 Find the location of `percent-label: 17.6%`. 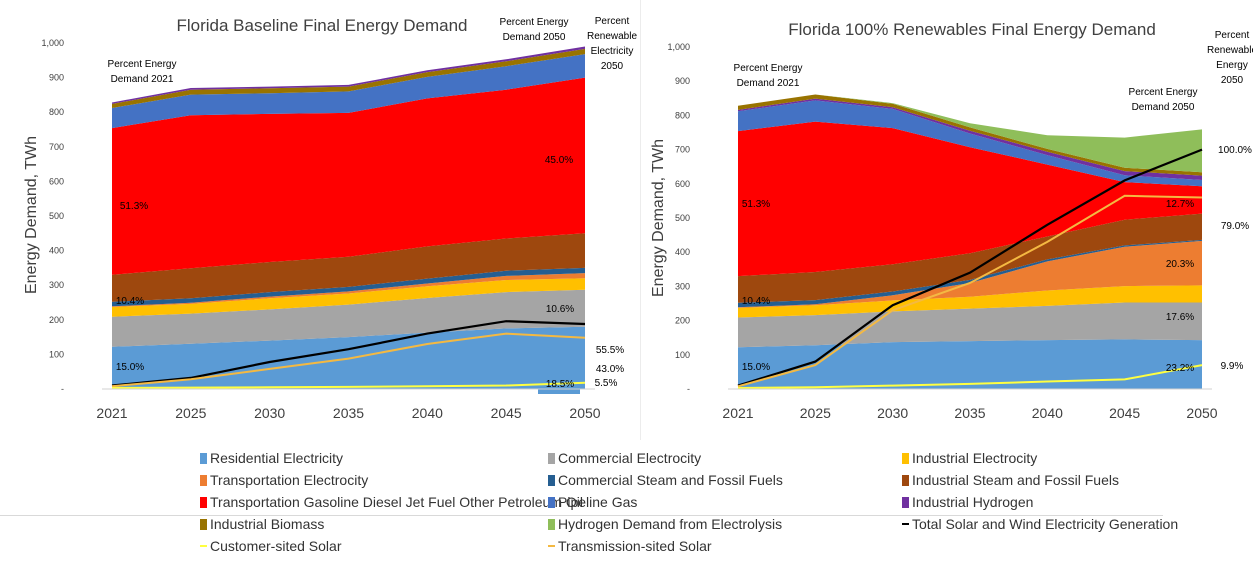

percent-label: 17.6% is located at coordinates (1180, 317).